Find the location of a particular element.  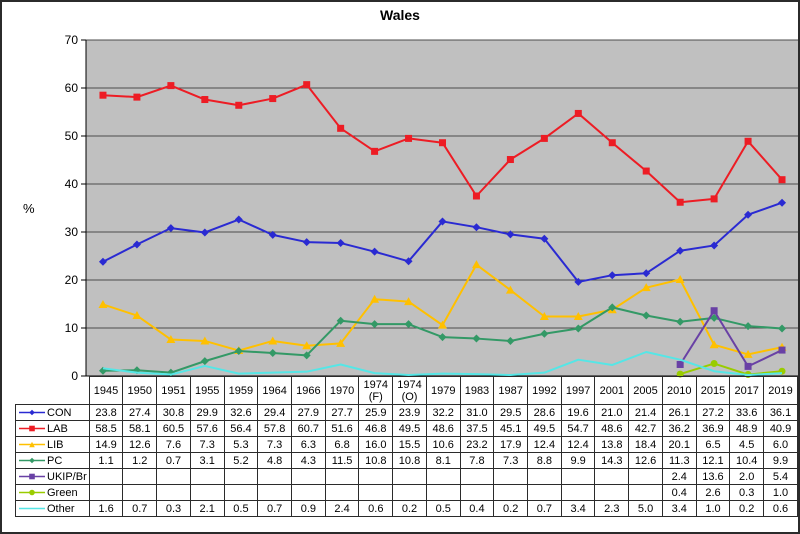

table-corner-cell is located at coordinates (53, 391).